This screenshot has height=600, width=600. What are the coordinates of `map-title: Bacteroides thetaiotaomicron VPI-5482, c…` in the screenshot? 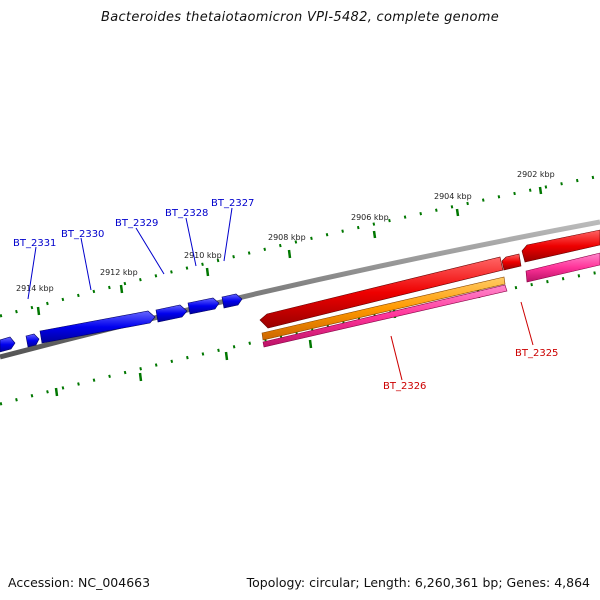 It's located at (300, 17).